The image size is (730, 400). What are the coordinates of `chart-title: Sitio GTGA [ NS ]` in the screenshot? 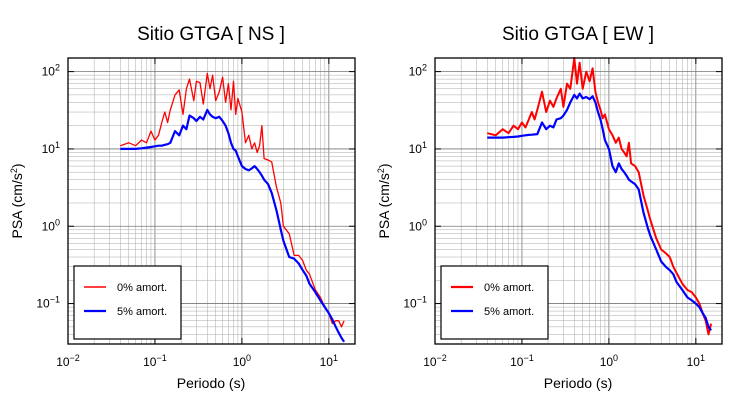 It's located at (211, 34).